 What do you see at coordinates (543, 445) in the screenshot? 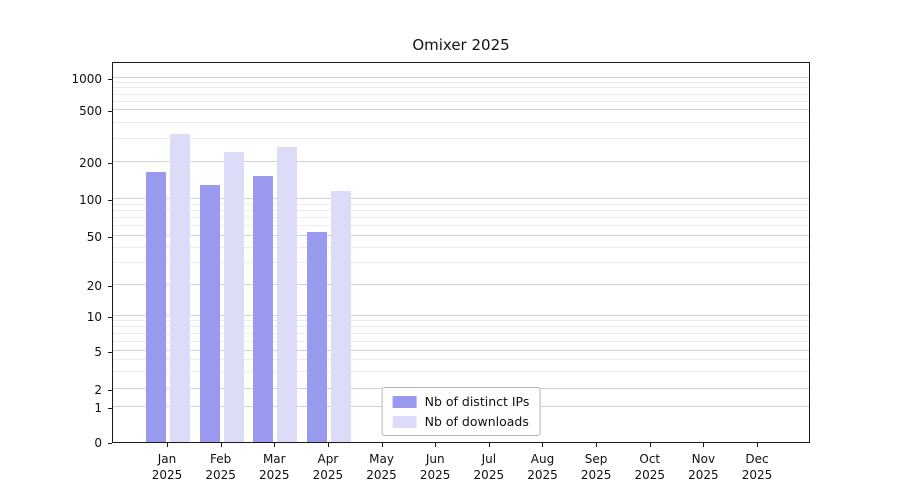
I see `x-tick-mark-aug` at bounding box center [543, 445].